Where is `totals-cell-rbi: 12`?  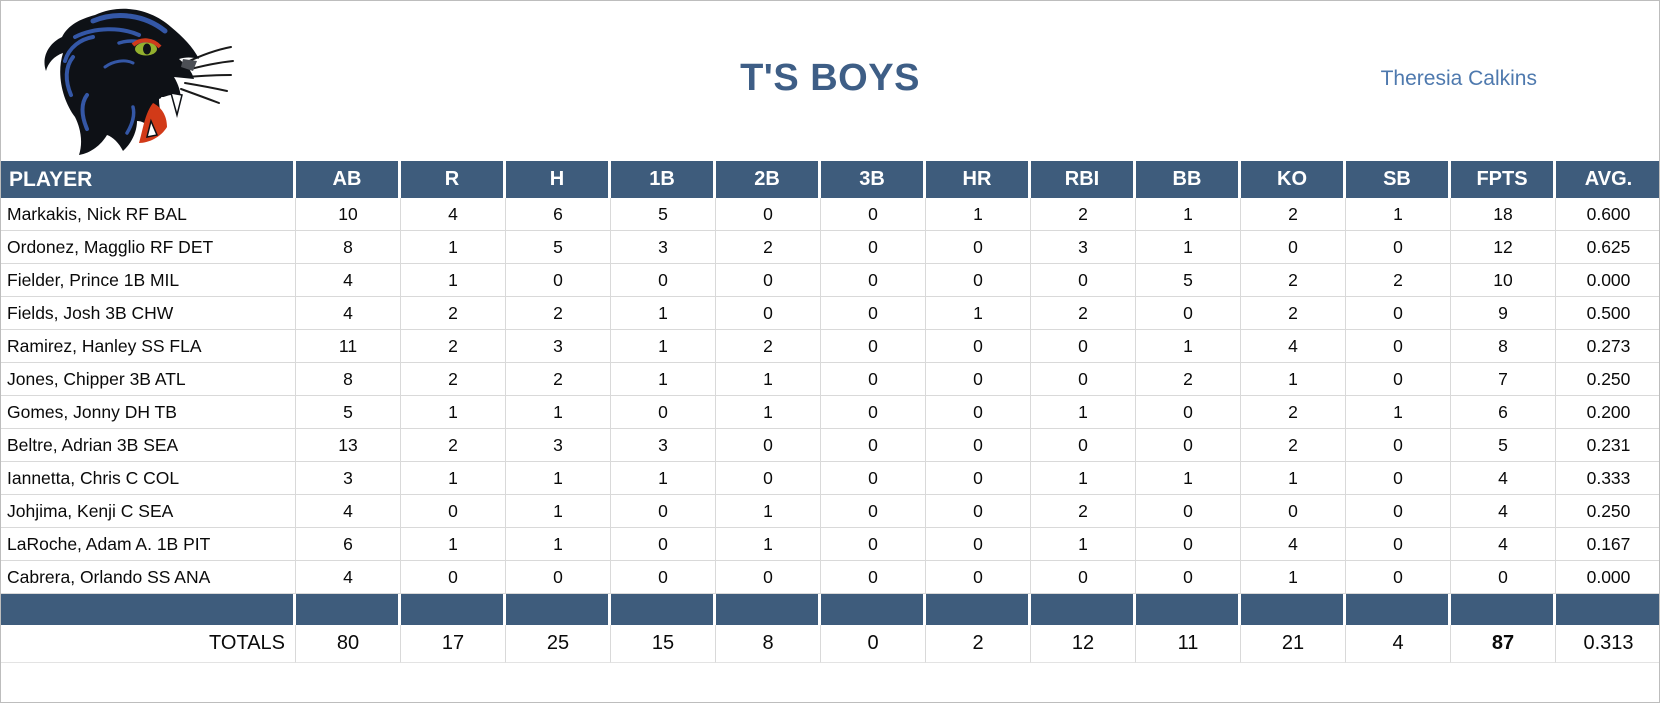
totals-cell-rbi: 12 is located at coordinates (1083, 644).